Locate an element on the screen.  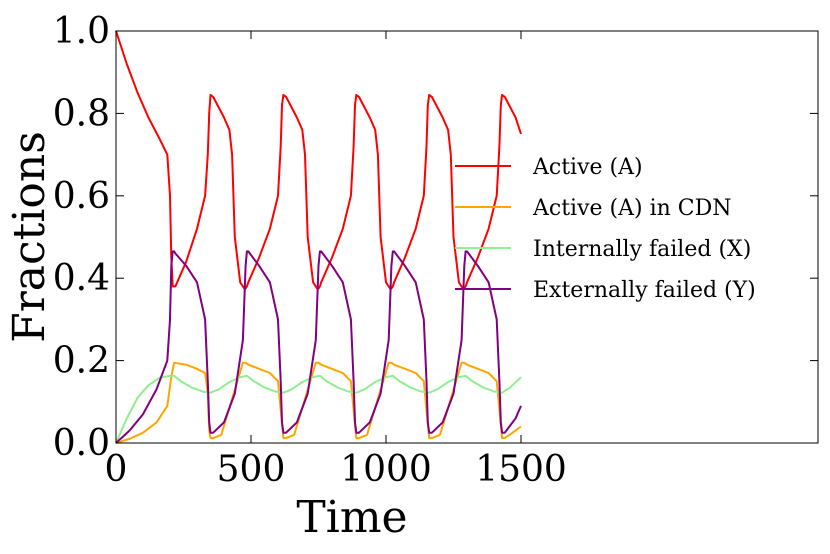
y-tick-label: 0.8 is located at coordinates (81, 113).